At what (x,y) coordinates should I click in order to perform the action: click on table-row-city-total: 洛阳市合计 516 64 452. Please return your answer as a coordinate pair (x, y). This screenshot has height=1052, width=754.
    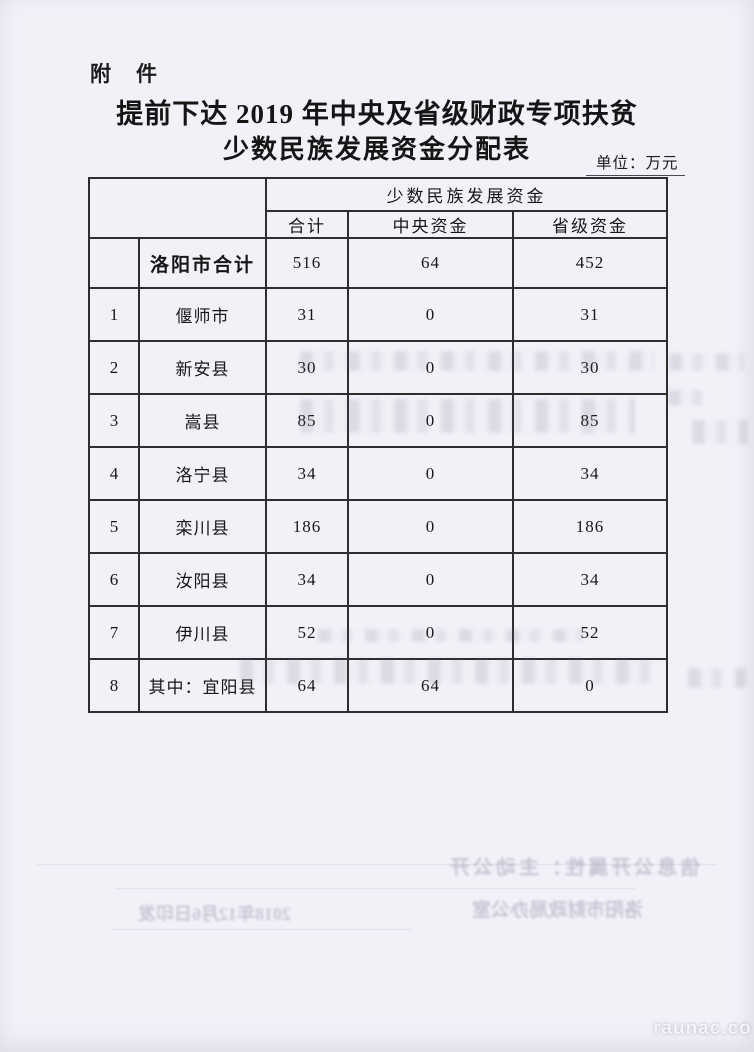
    Looking at the image, I should click on (378, 263).